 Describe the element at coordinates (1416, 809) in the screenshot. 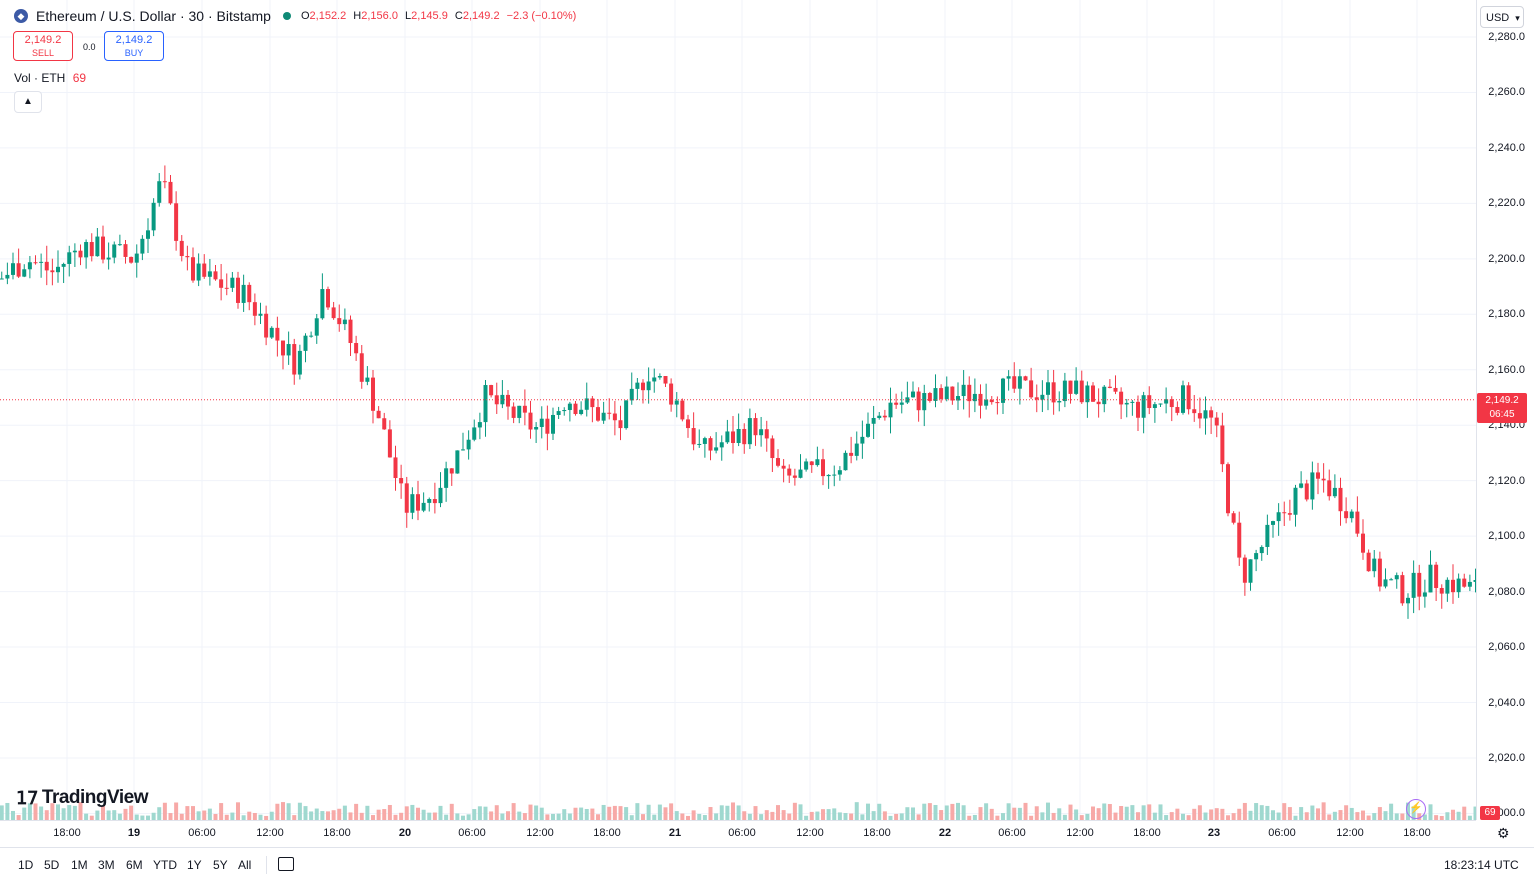

I see `lightning-icon: ⚡` at that location.